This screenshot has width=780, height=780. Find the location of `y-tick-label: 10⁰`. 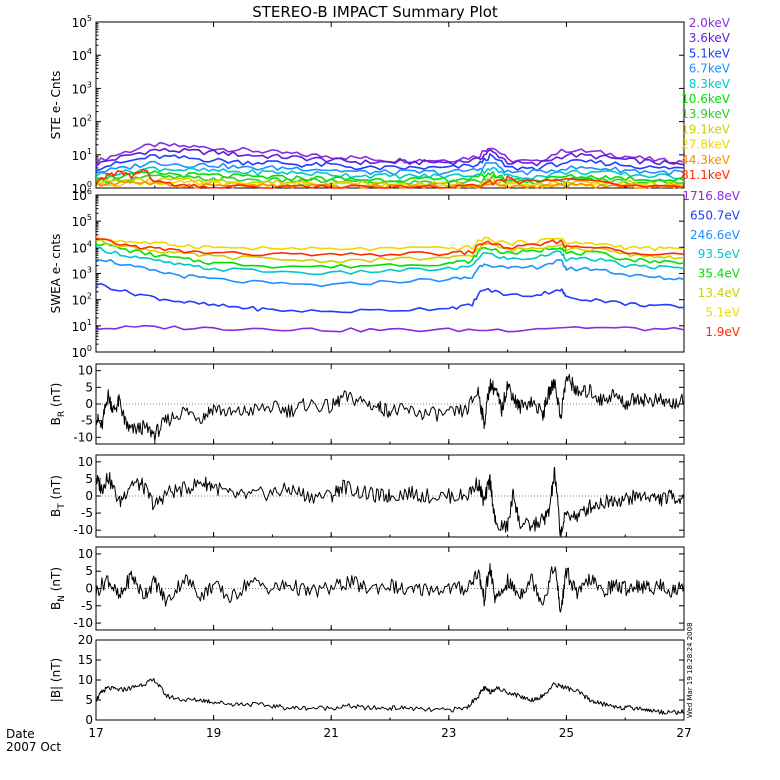

y-tick-label: 10⁰ is located at coordinates (82, 352).